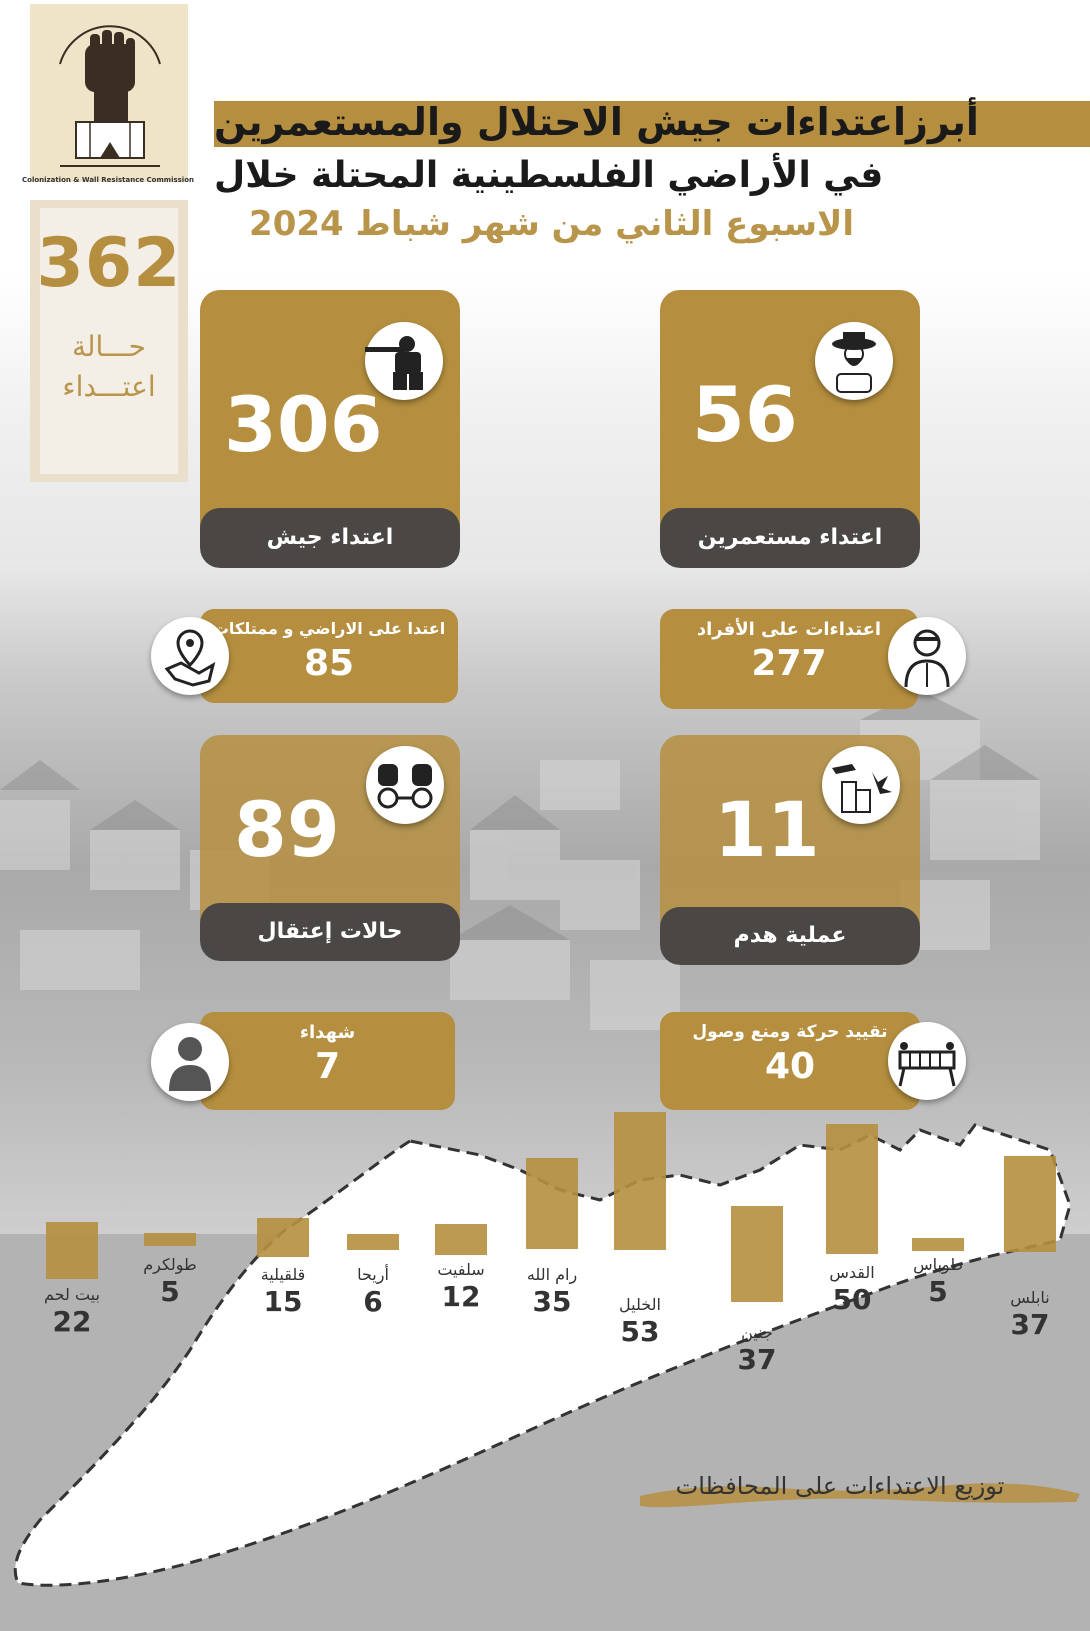 The height and width of the screenshot is (1631, 1090). Describe the element at coordinates (327, 1032) in the screenshot. I see `martyrs-label: شهداء` at that location.